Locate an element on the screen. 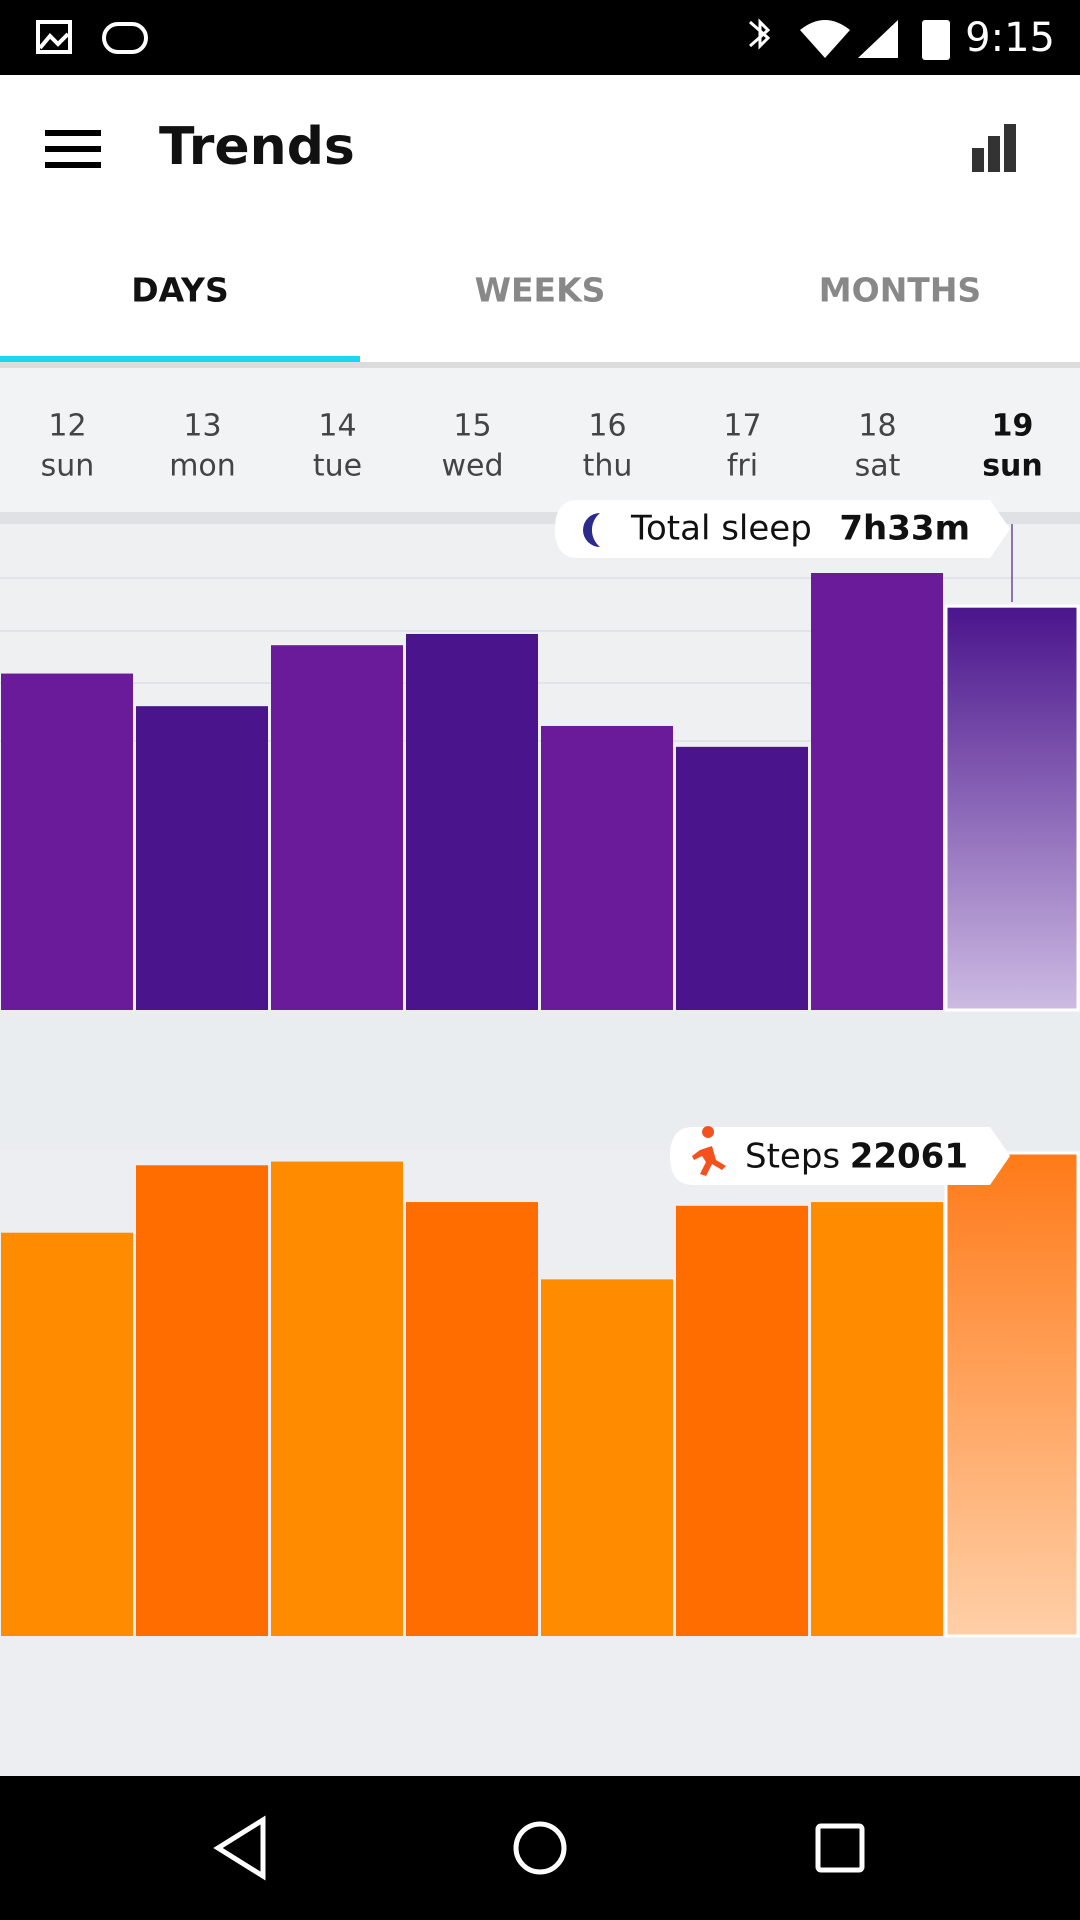 This screenshot has height=1920, width=1080. sleep-value: 7h33m is located at coordinates (904, 529).